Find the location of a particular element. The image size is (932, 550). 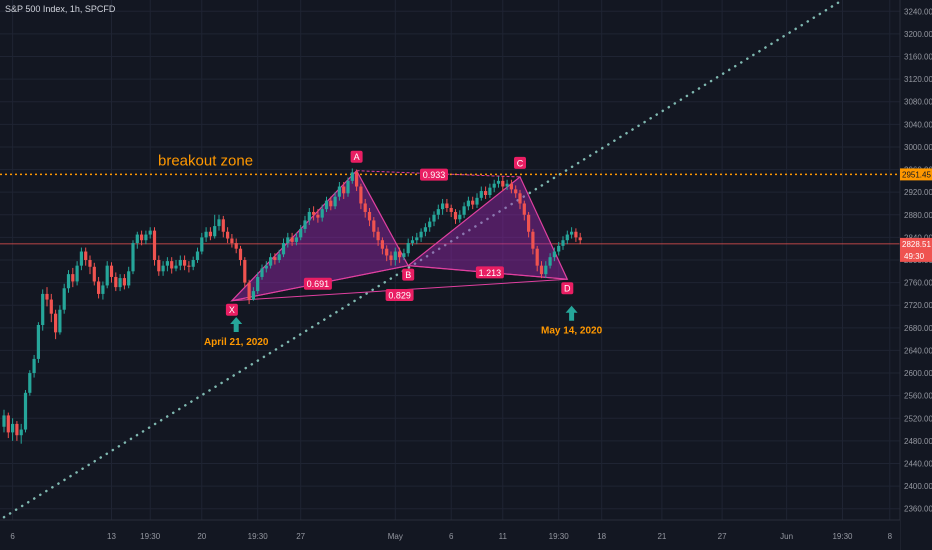

symbol-title: S&P 500 Index, 1h, SPCFD is located at coordinates (60, 9).